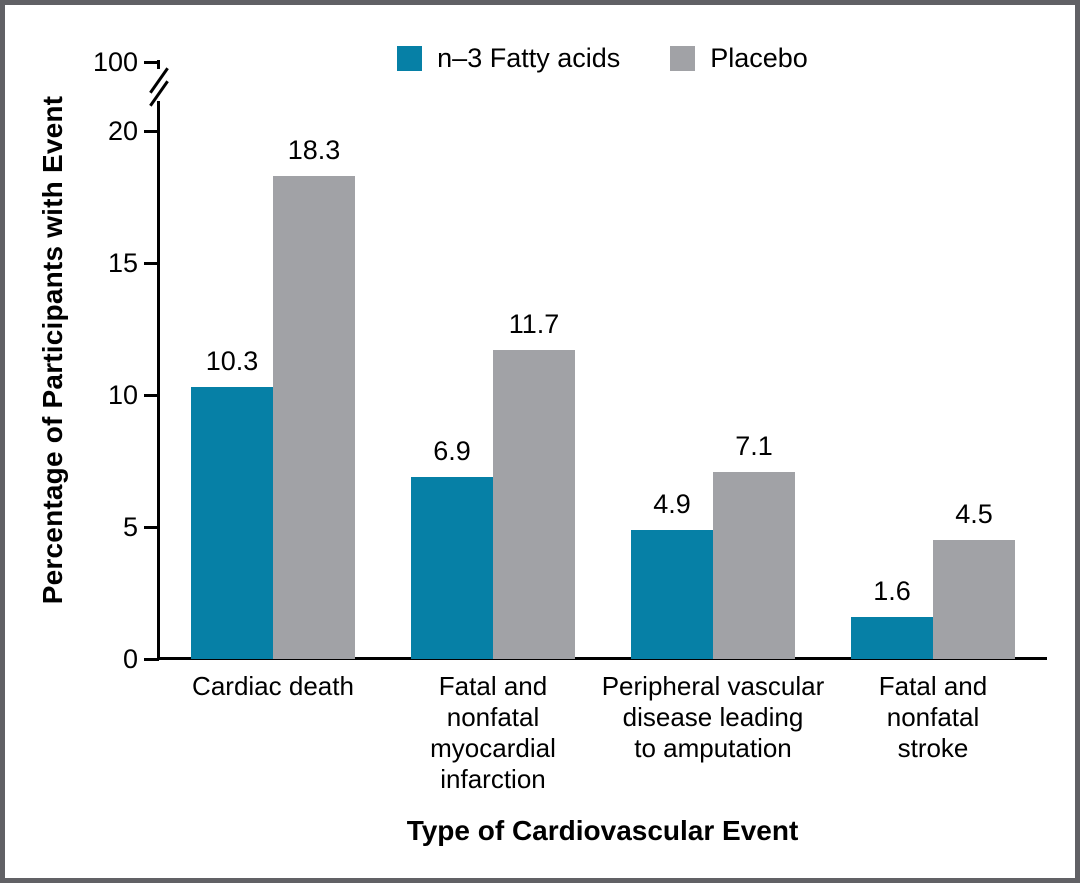  I want to click on placebo-swatch-icon, so click(683, 58).